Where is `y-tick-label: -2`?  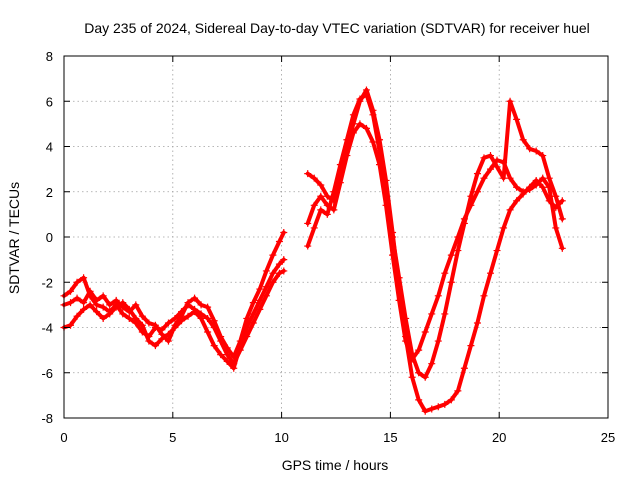
y-tick-label: -2 is located at coordinates (47, 282).